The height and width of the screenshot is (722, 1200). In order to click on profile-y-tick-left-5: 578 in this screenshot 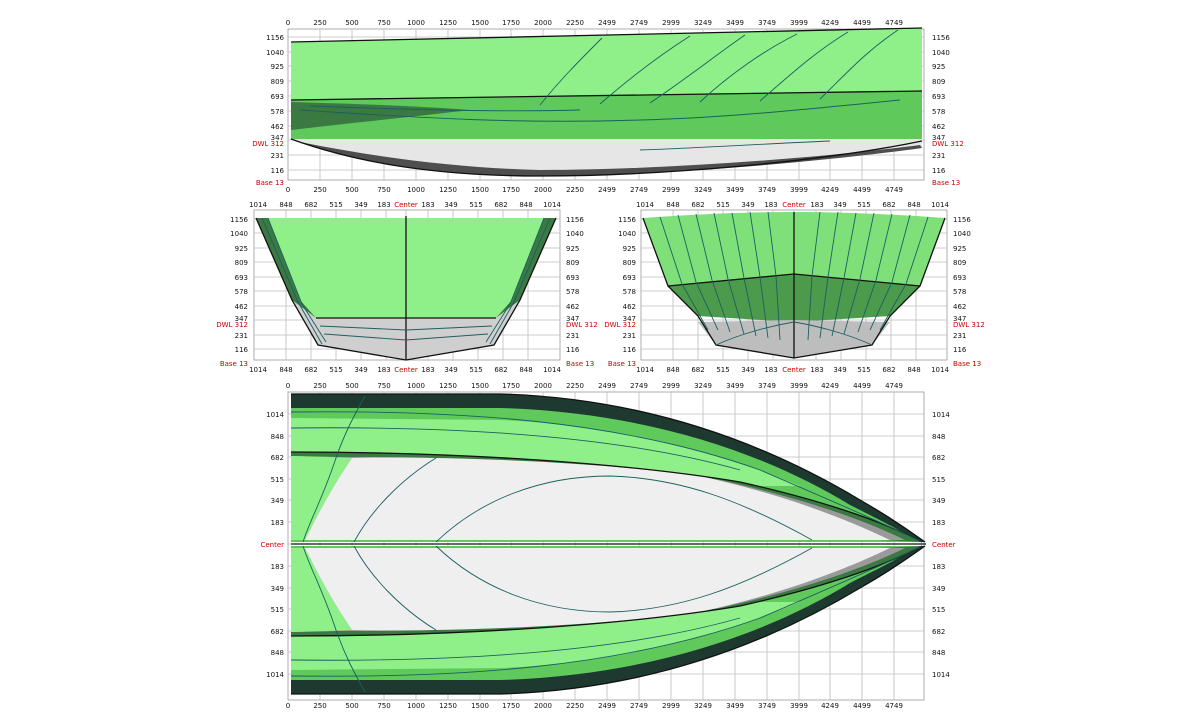, I will do `click(277, 112)`.